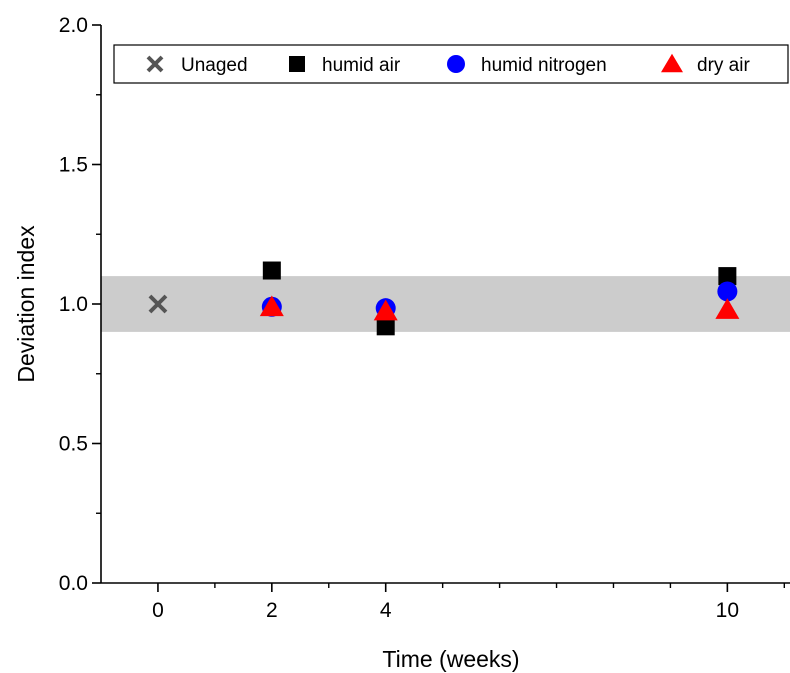  Describe the element at coordinates (214, 65) in the screenshot. I see `legend-label-unaged: Unaged` at that location.